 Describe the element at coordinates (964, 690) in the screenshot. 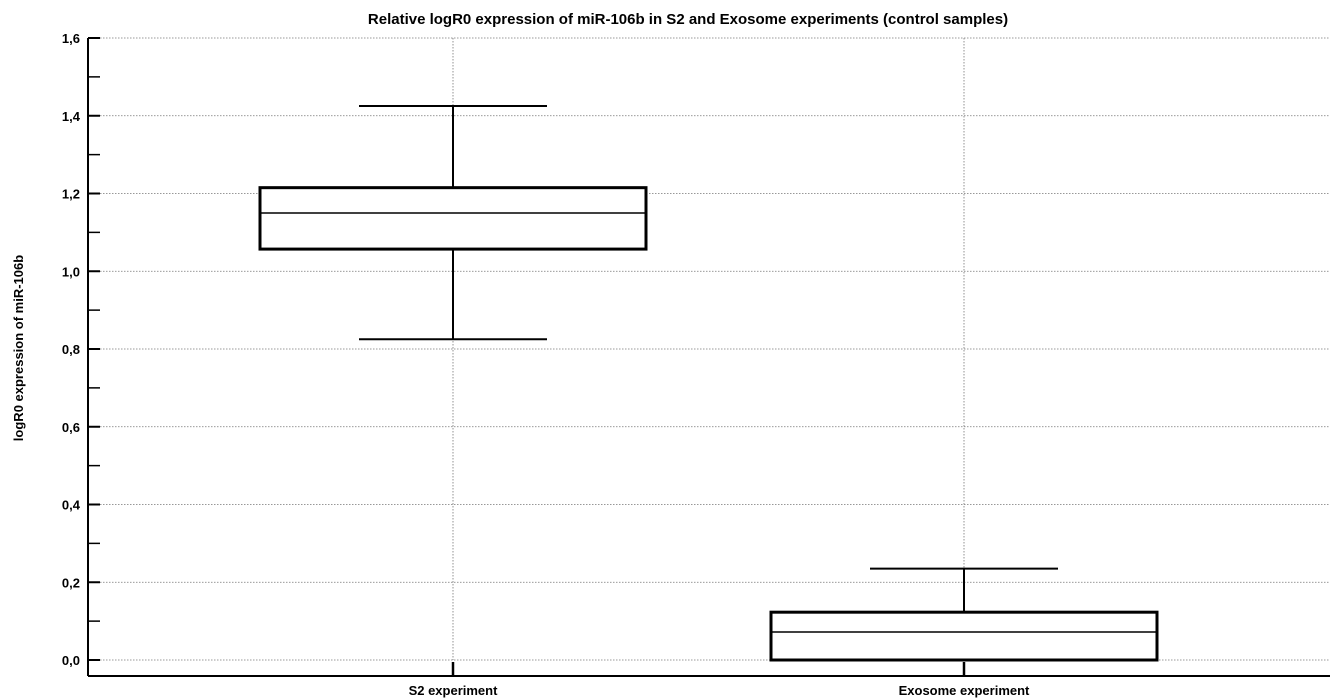

I see `x-category-label: Exosome experiment` at that location.